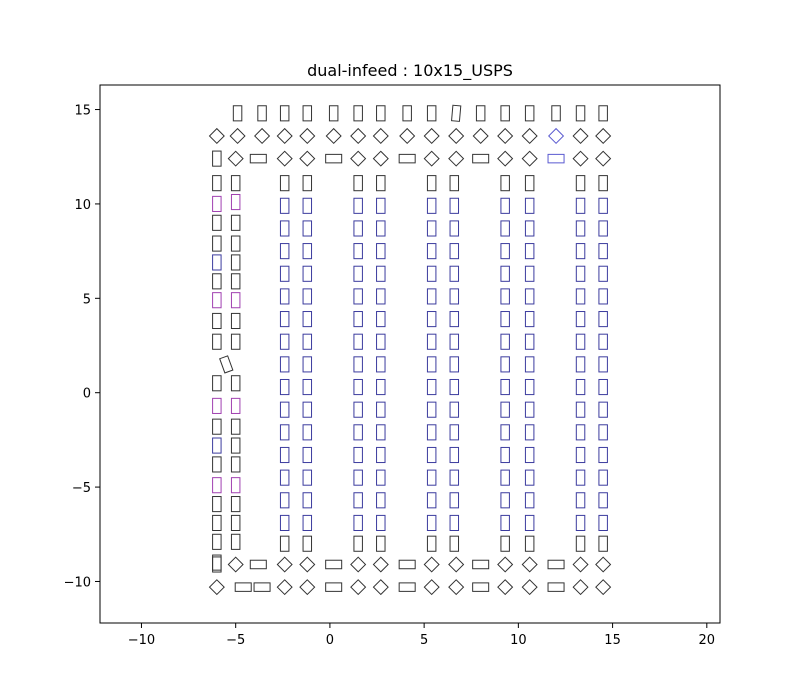 The image size is (800, 700). I want to click on x-tick-label: 5, so click(424, 640).